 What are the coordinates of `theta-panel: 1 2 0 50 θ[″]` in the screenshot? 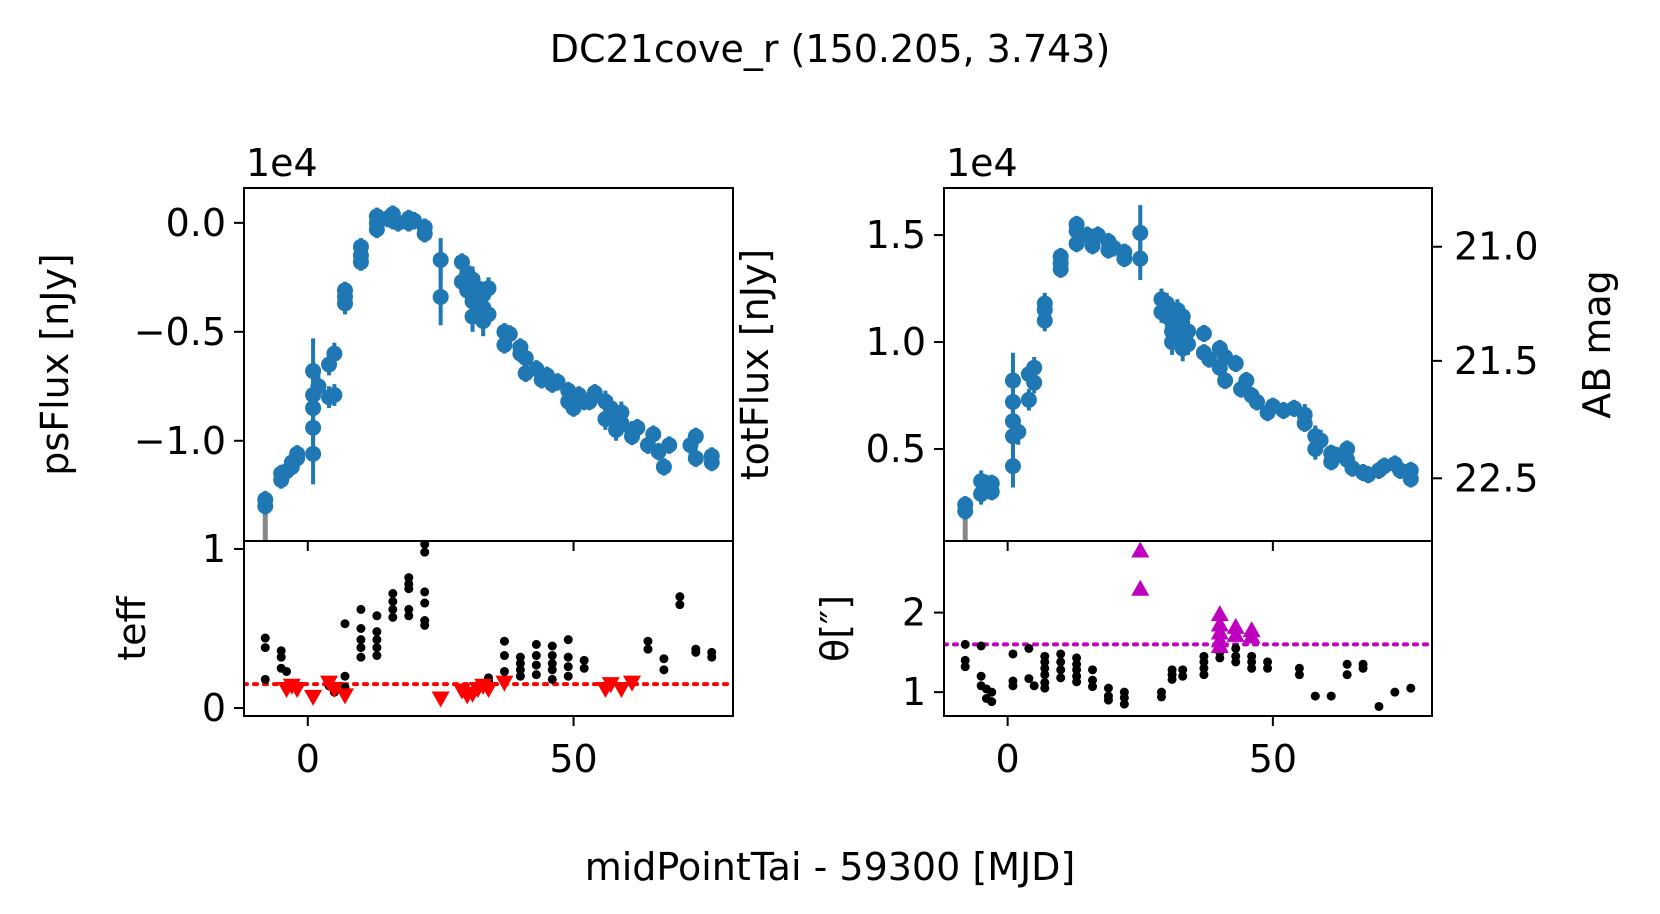 It's located at (1123, 660).